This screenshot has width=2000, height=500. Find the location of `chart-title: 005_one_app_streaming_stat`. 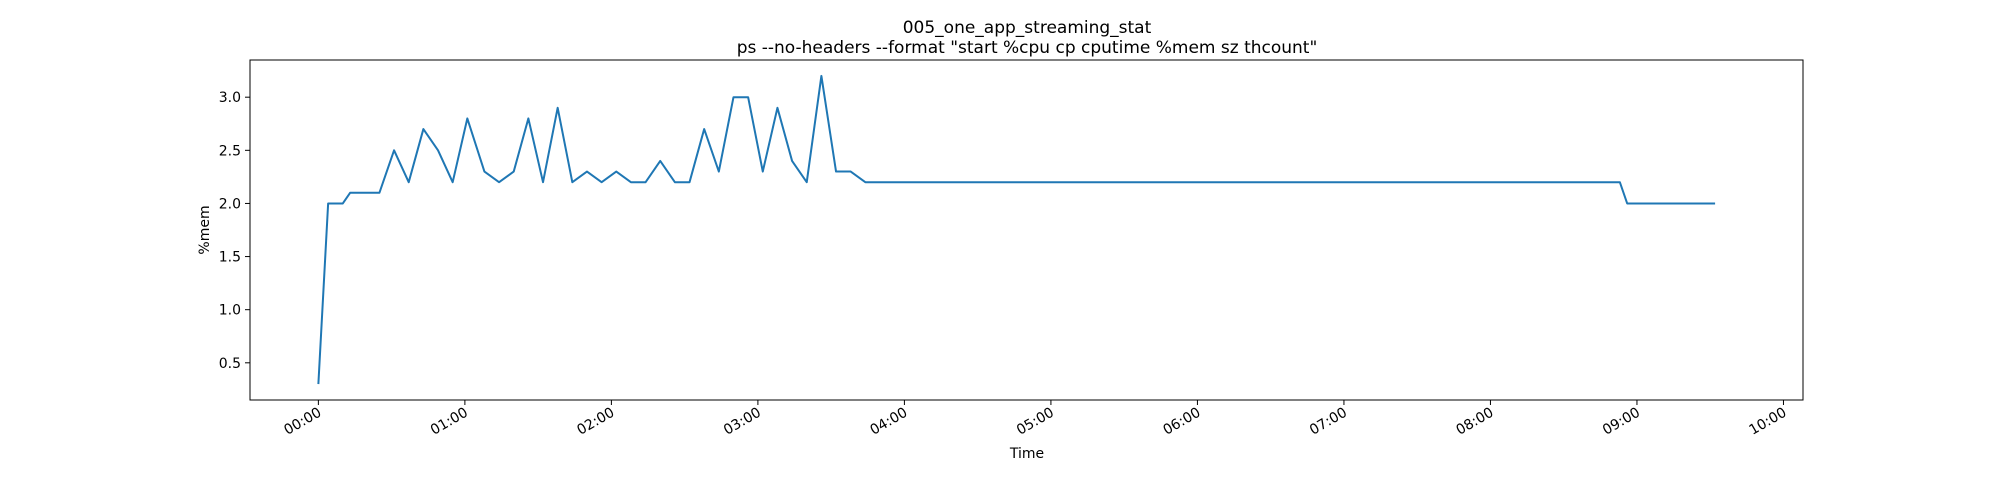

chart-title: 005_one_app_streaming_stat is located at coordinates (1027, 28).